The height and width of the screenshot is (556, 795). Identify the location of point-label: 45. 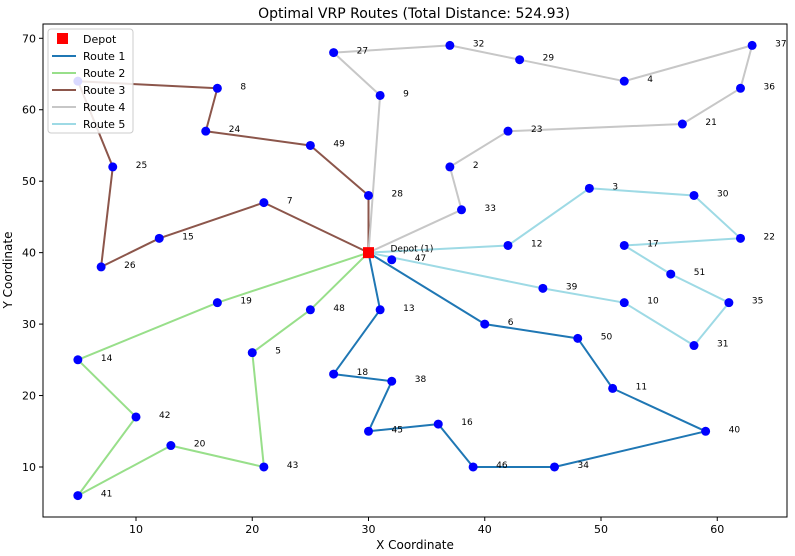
(397, 430).